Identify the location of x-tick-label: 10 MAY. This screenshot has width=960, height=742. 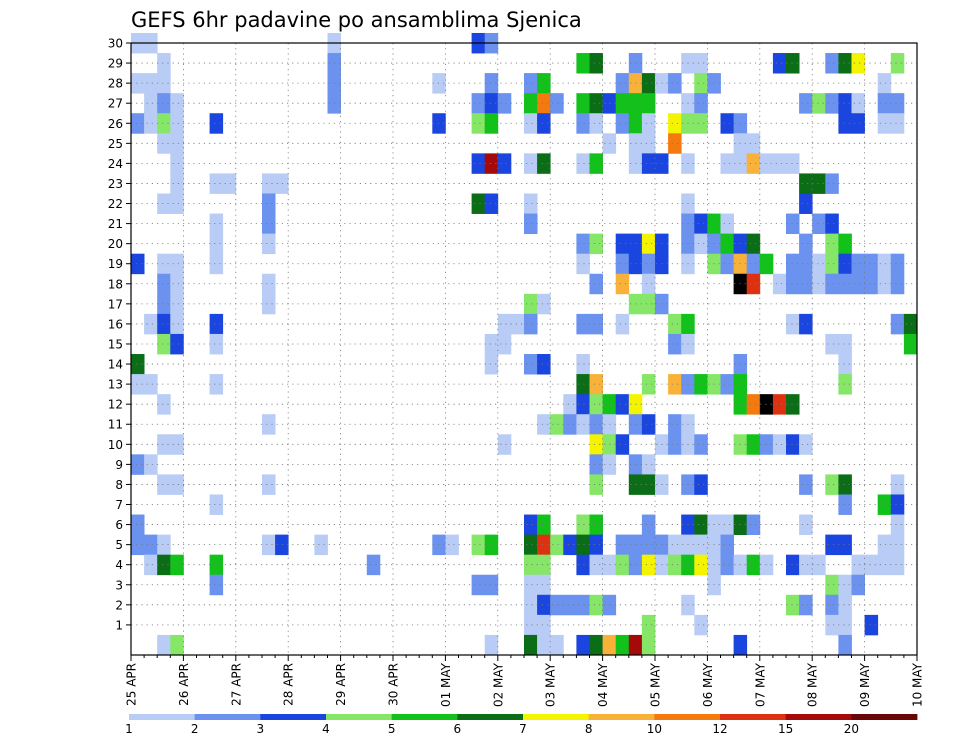
(918, 684).